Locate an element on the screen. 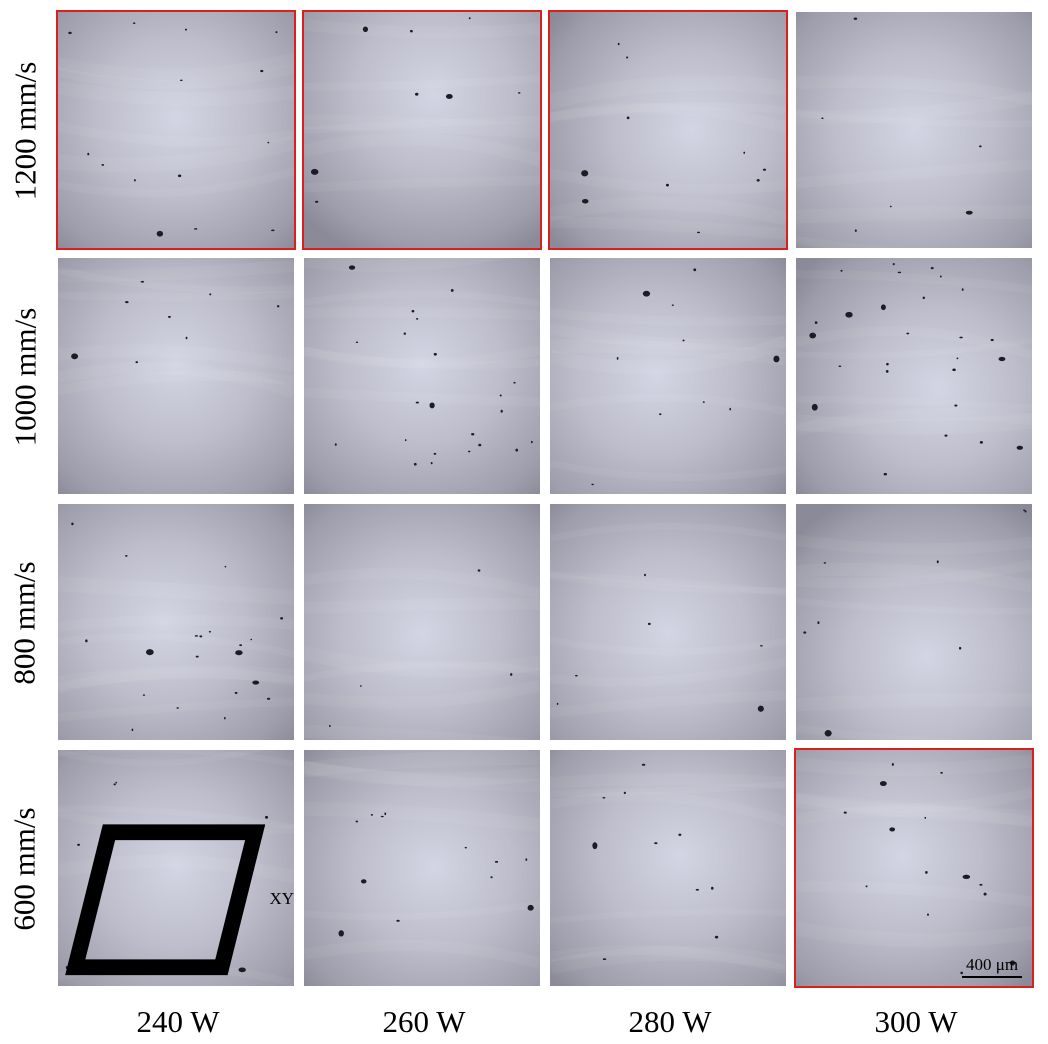  row-label-text: 1200 mm/s is located at coordinates (24, 131).